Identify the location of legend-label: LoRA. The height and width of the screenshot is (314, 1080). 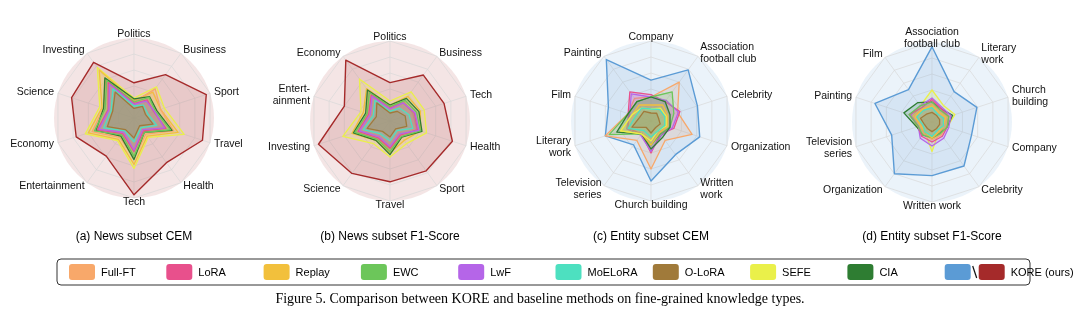
(212, 272).